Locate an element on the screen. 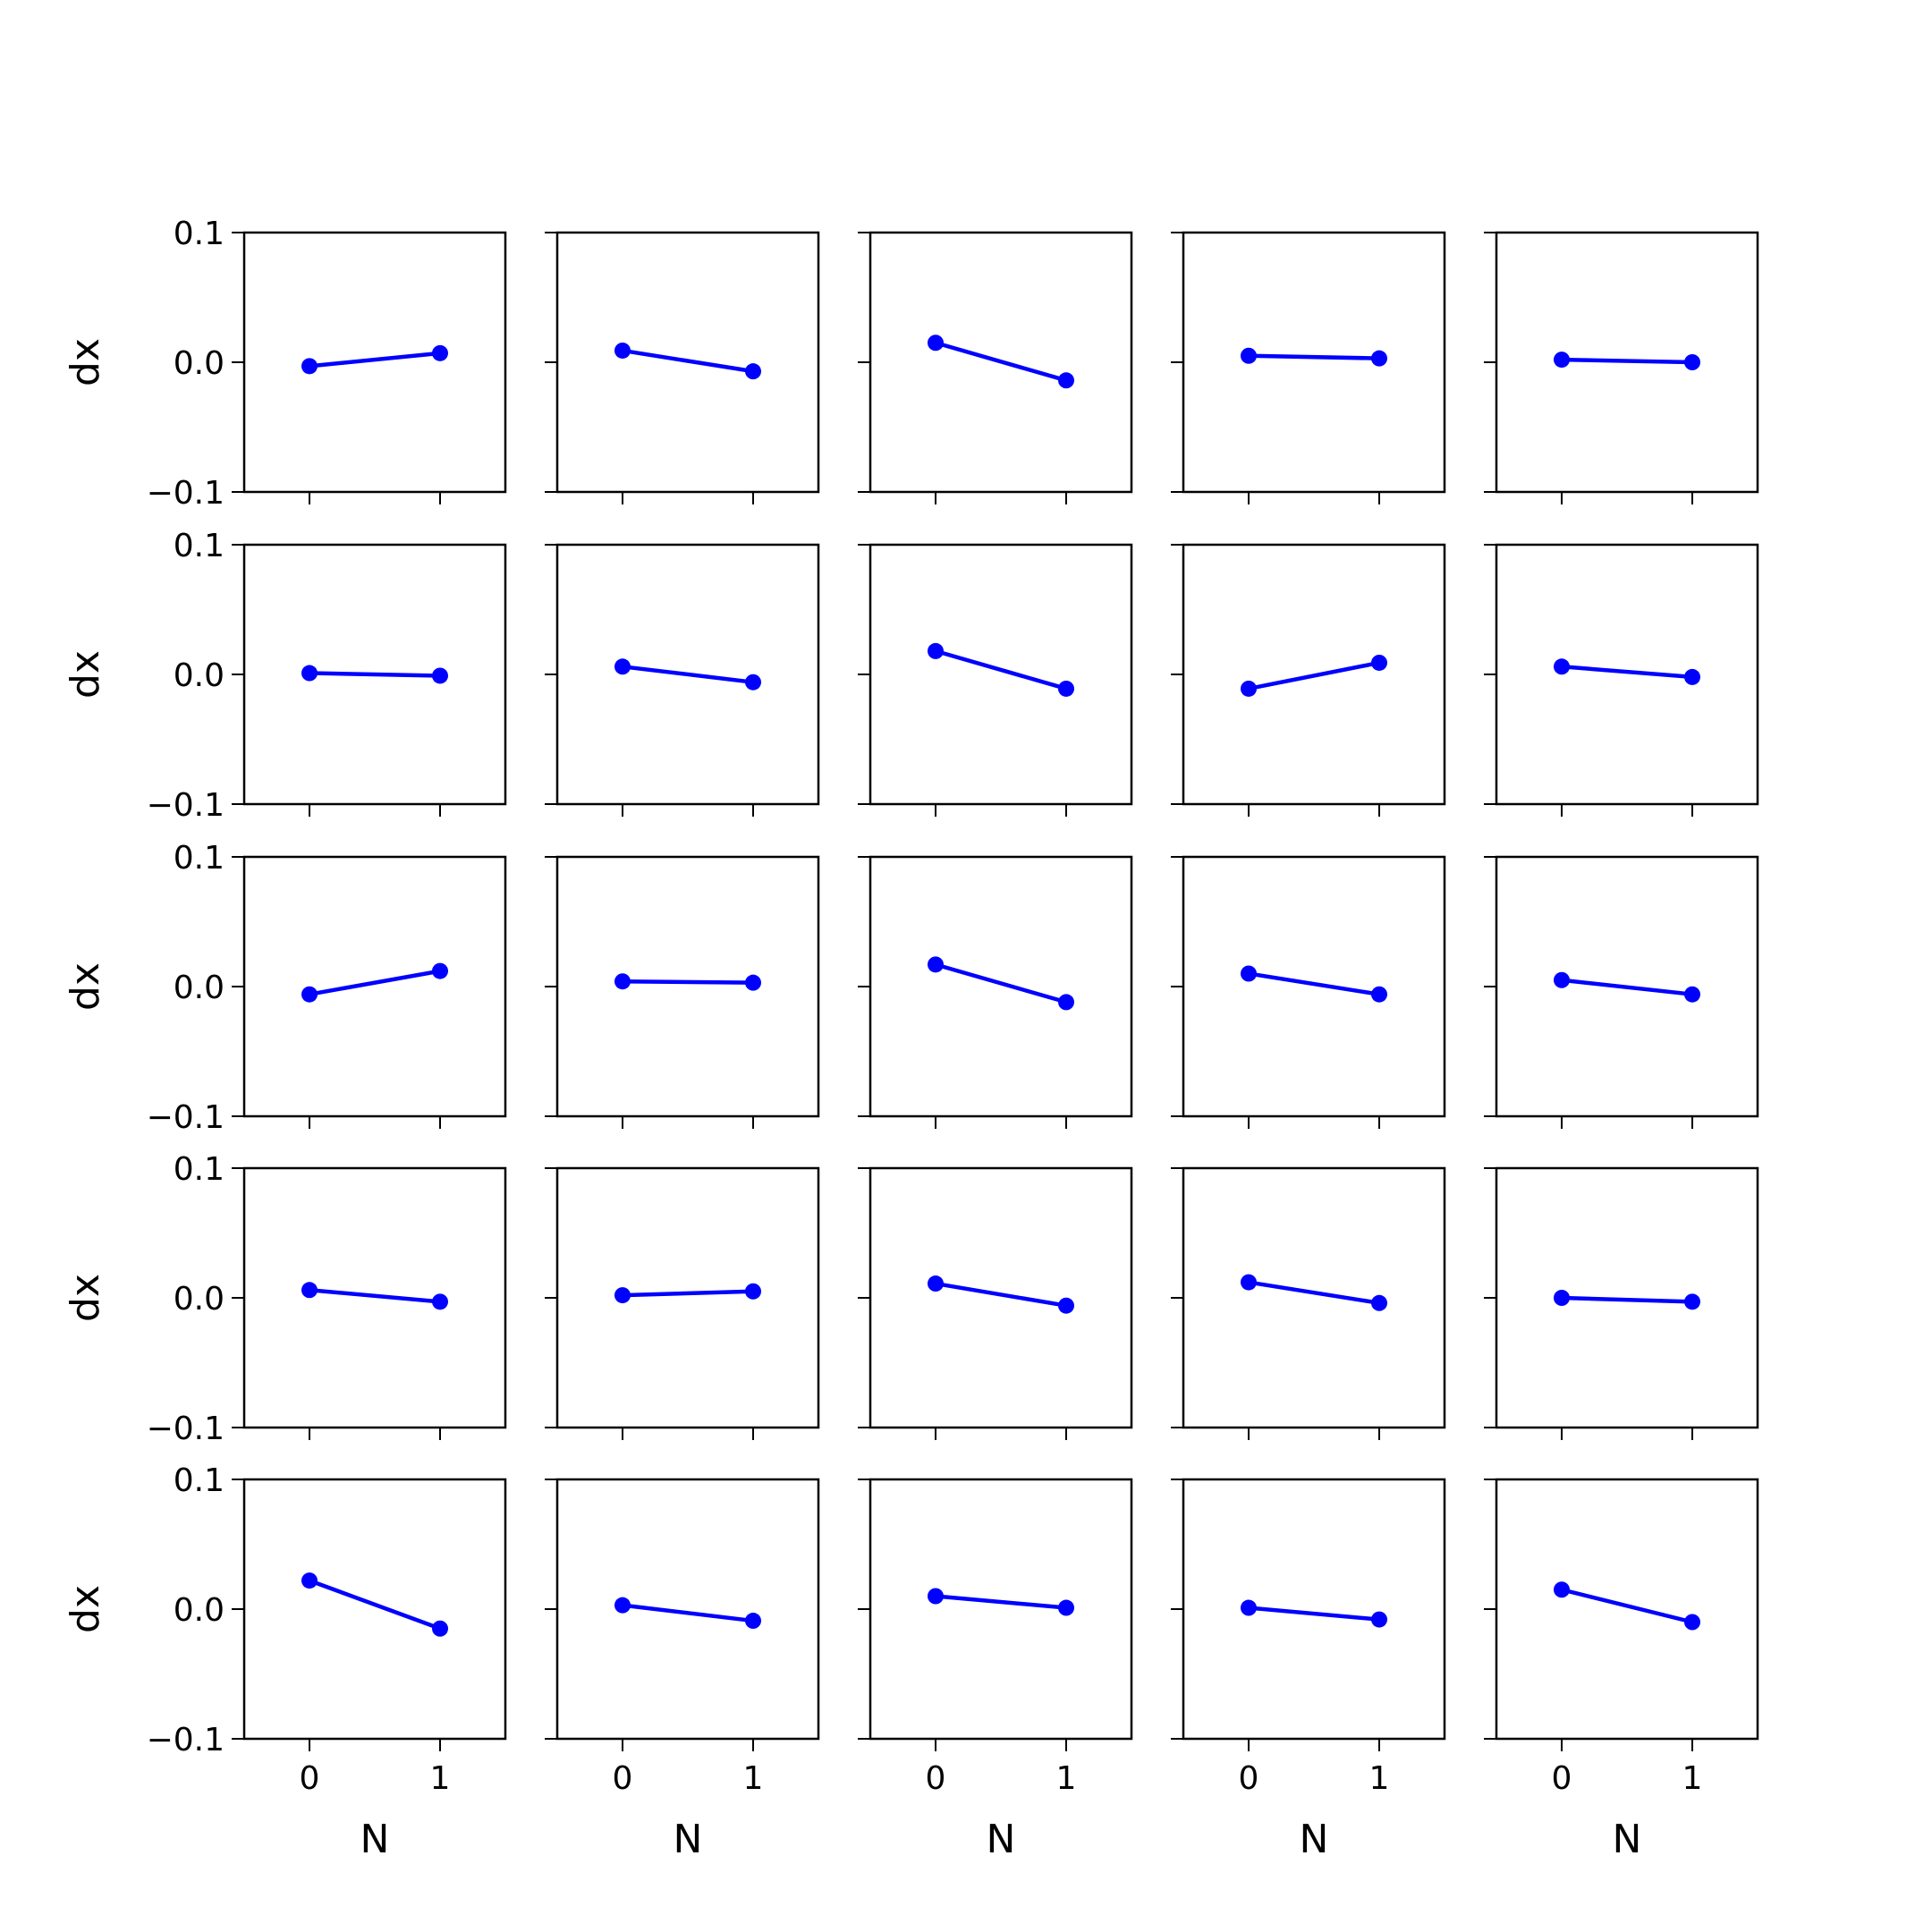 Image resolution: width=1932 pixels, height=1932 pixels. subplot-r3-c4 is located at coordinates (1308, 992).